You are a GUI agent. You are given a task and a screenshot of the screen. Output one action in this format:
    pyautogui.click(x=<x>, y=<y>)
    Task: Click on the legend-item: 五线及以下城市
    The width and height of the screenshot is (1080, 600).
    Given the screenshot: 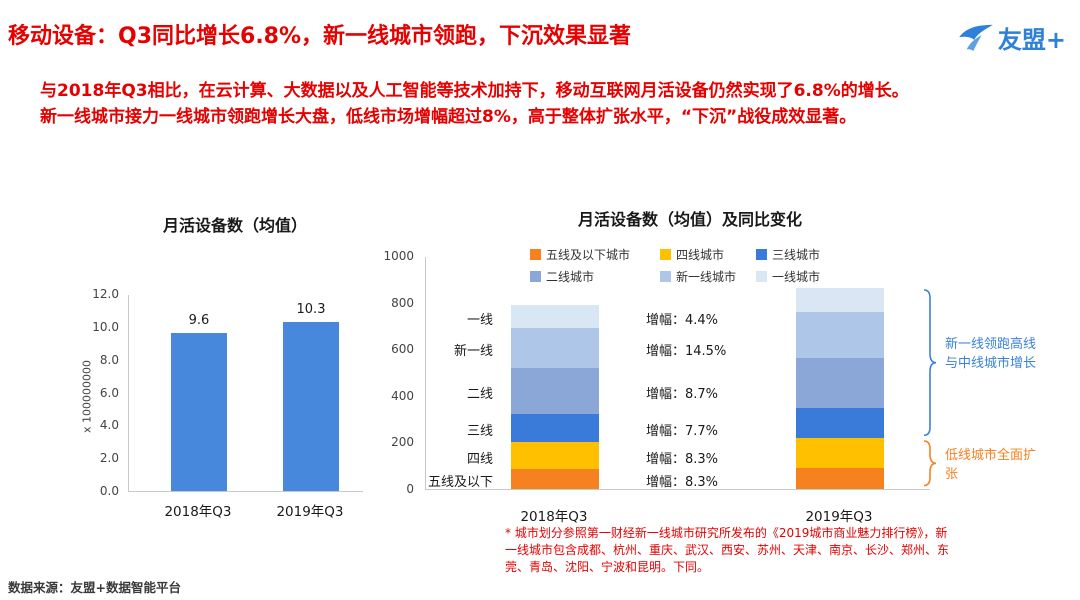 What is the action you would take?
    pyautogui.click(x=595, y=254)
    